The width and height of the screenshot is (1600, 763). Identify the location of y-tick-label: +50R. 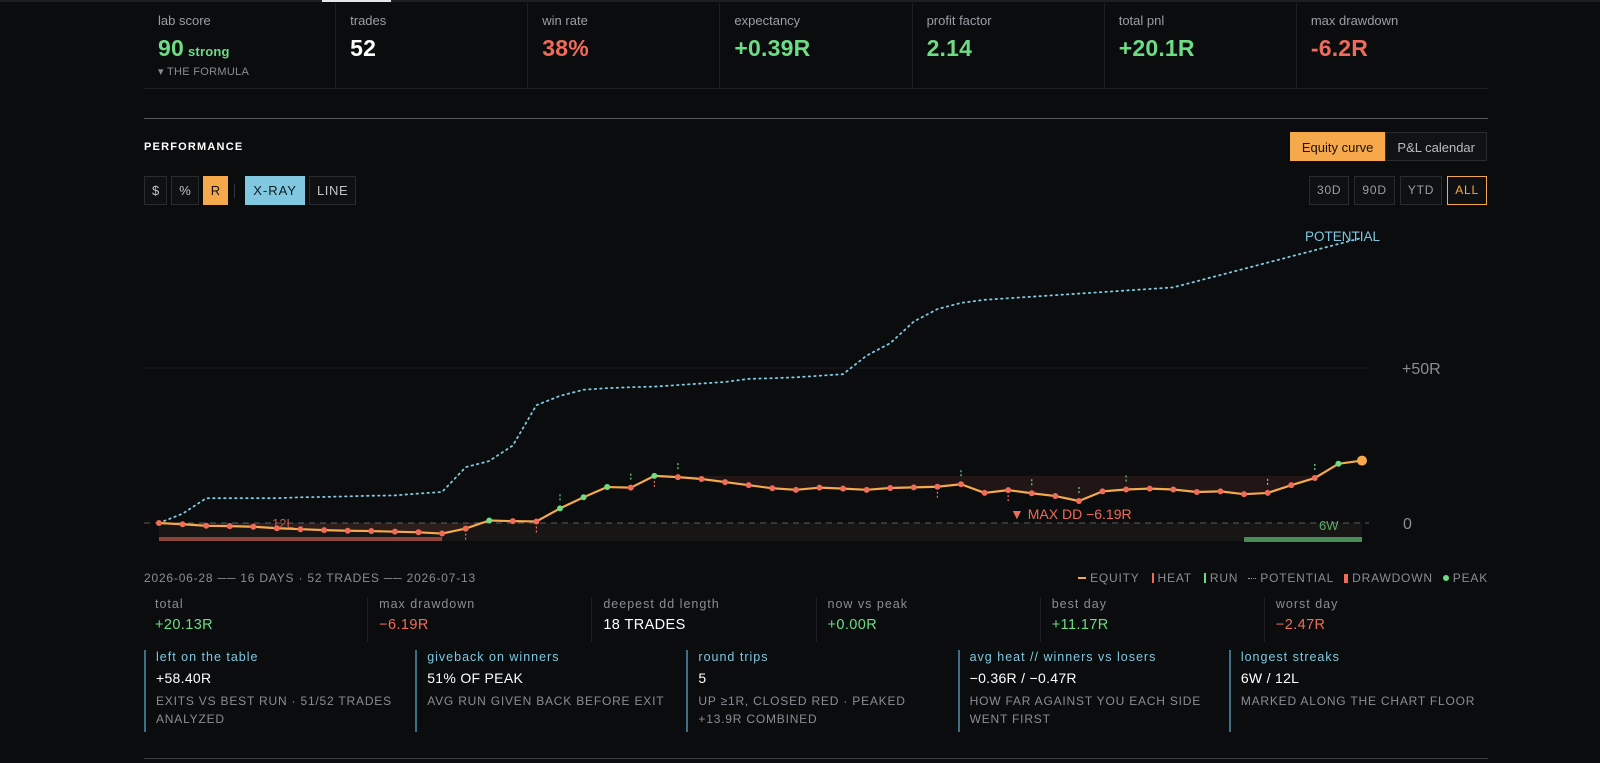
(1421, 369).